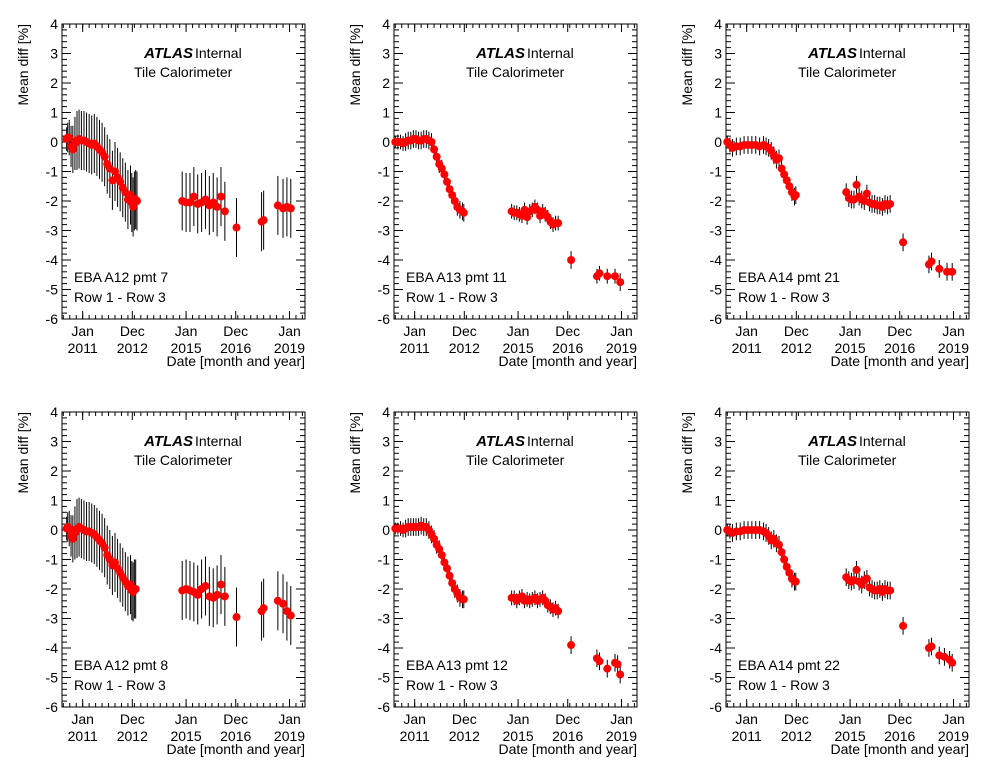  Describe the element at coordinates (457, 665) in the screenshot. I see `channel-label: EBA A13 pmt 12` at that location.